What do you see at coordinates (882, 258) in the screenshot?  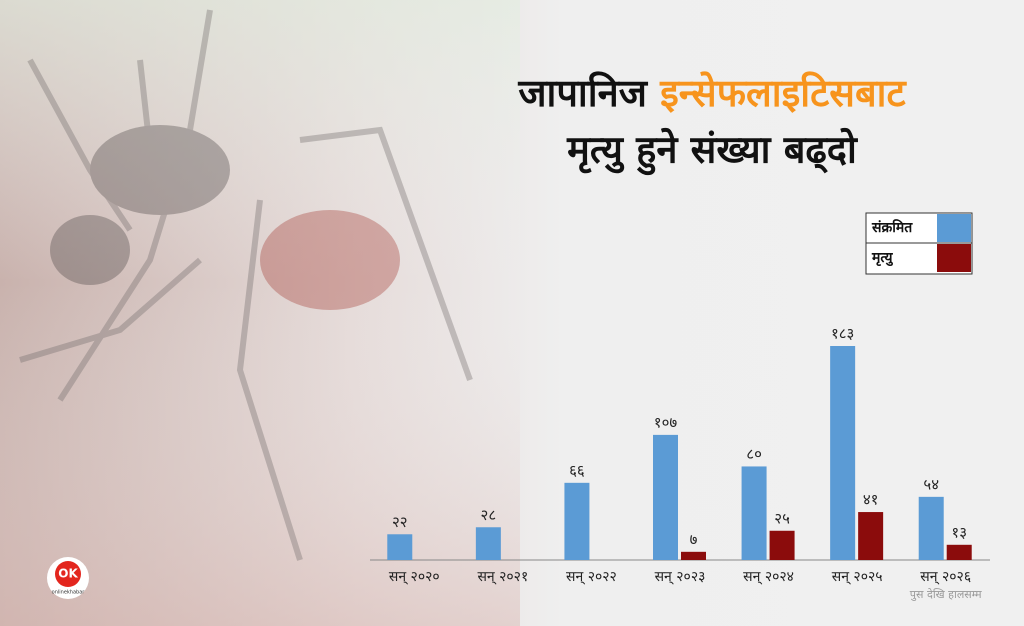 I see `legend-label: मृत्यु` at bounding box center [882, 258].